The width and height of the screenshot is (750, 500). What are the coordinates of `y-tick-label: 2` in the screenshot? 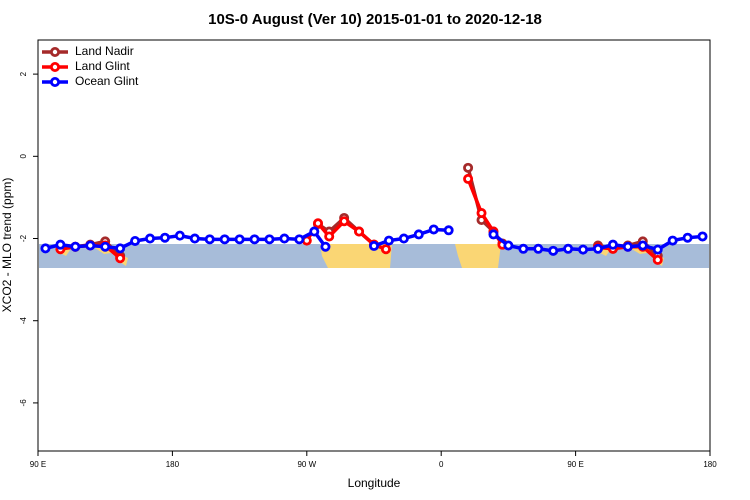 It's located at (23, 73).